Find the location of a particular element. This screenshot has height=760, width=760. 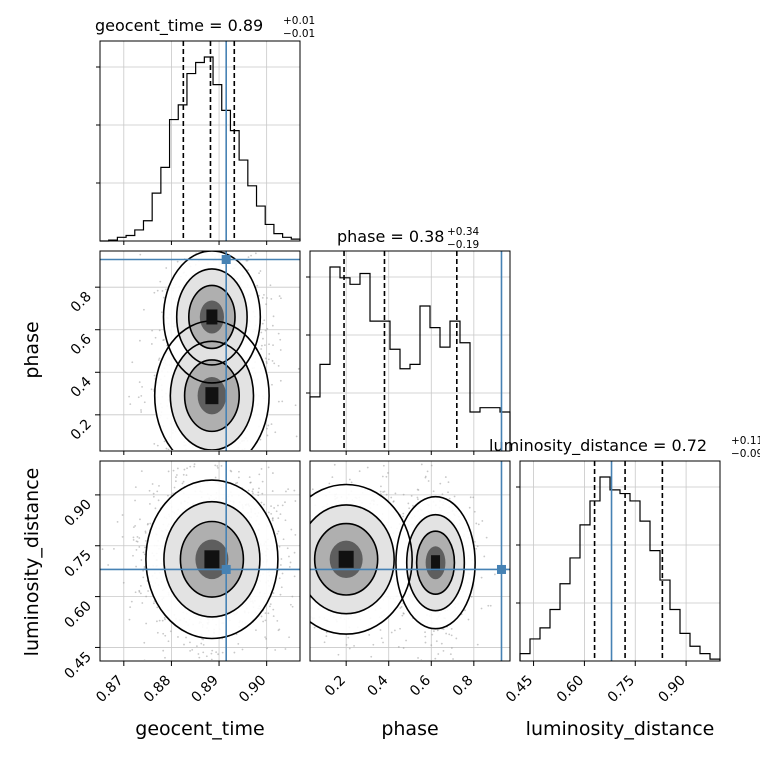

title-luminosity-distance-plus: +0.11 is located at coordinates (745, 441).